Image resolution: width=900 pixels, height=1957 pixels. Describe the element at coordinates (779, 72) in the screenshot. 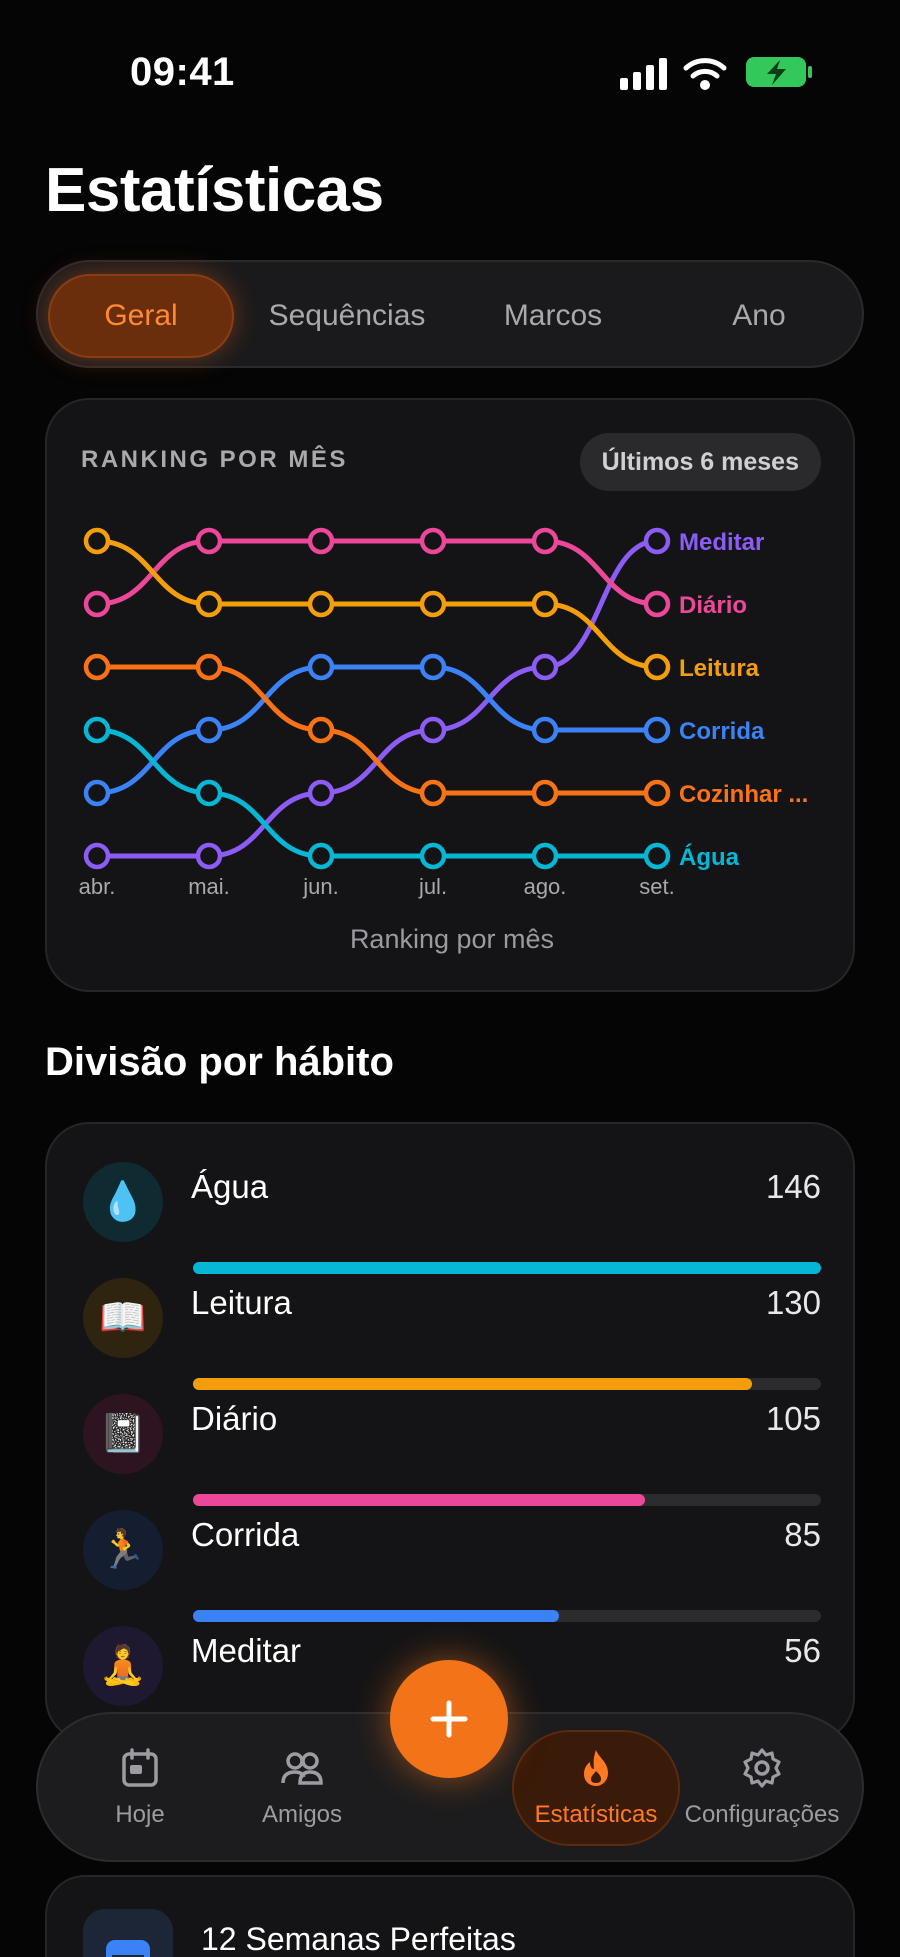

I see `battery-charging-icon` at that location.